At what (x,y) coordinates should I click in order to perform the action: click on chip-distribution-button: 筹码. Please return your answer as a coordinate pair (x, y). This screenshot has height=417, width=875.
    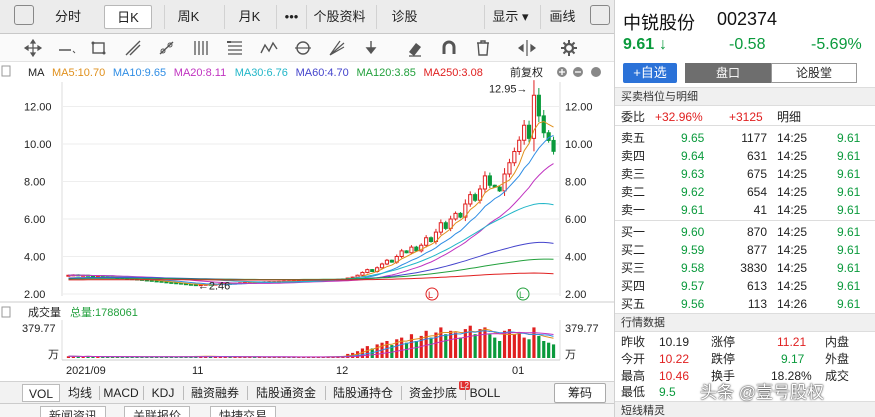
    Looking at the image, I should click on (580, 393).